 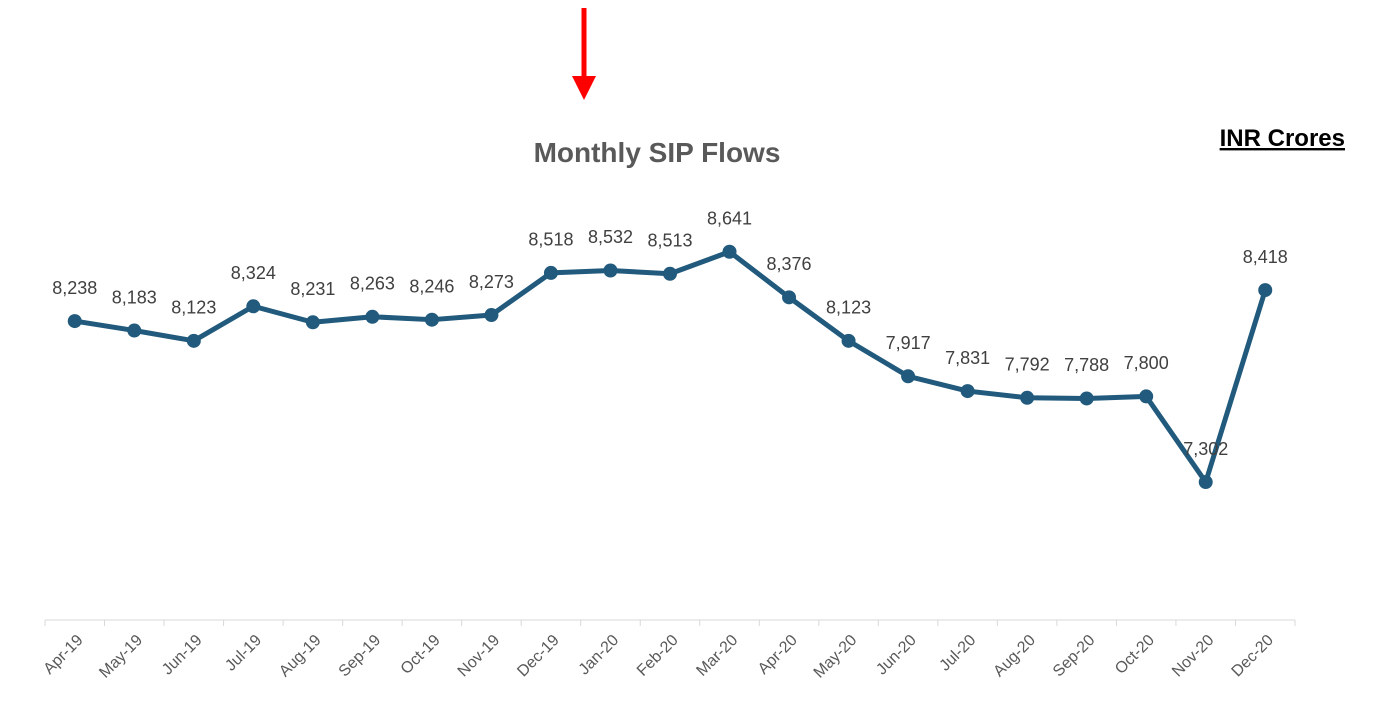 What do you see at coordinates (491, 282) in the screenshot?
I see `data-label: 8,273` at bounding box center [491, 282].